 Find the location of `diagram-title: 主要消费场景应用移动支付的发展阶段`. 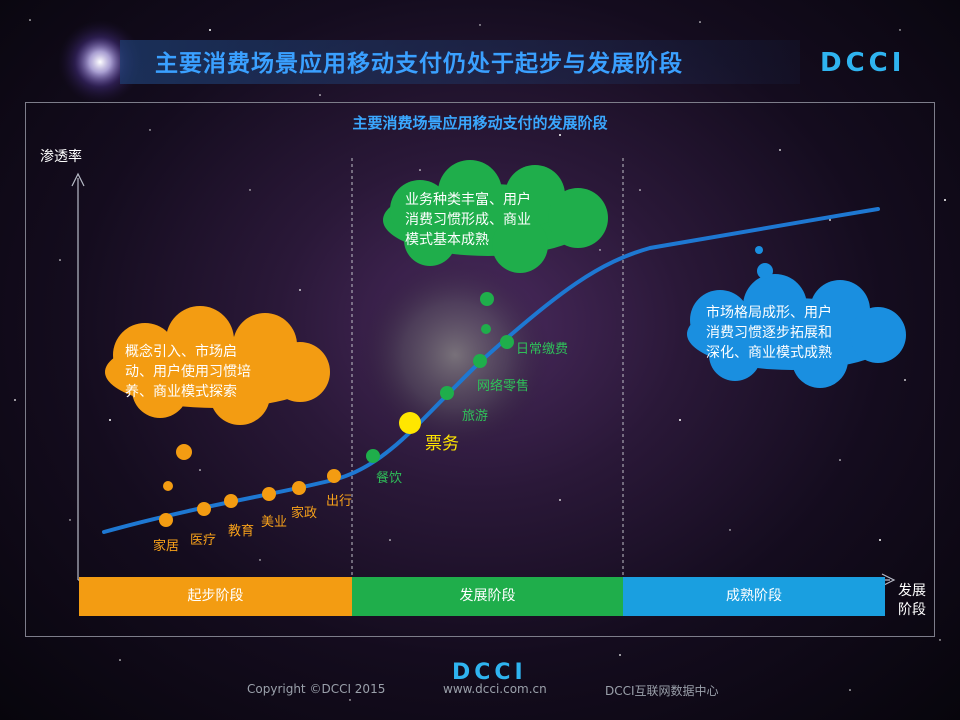

diagram-title: 主要消费场景应用移动支付的发展阶段 is located at coordinates (480, 123).